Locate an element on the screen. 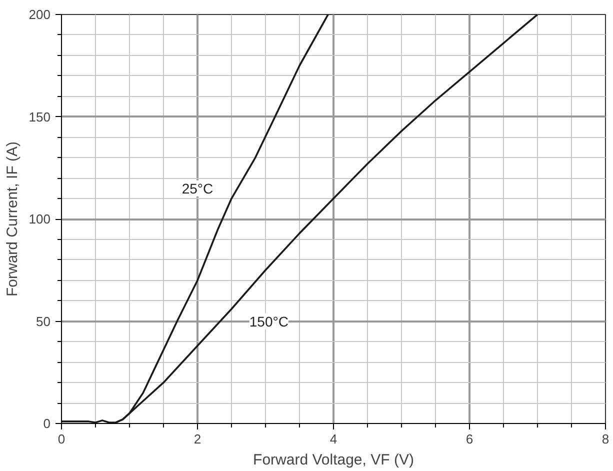 This screenshot has height=471, width=613. y-tick-label: 200 is located at coordinates (39, 14).